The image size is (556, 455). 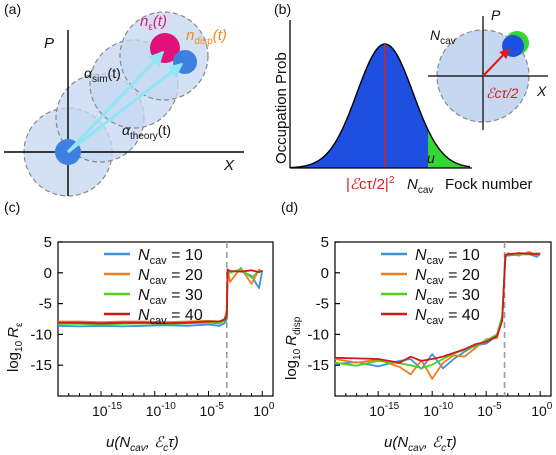 I want to click on panel-a-label: (a), so click(x=12, y=9).